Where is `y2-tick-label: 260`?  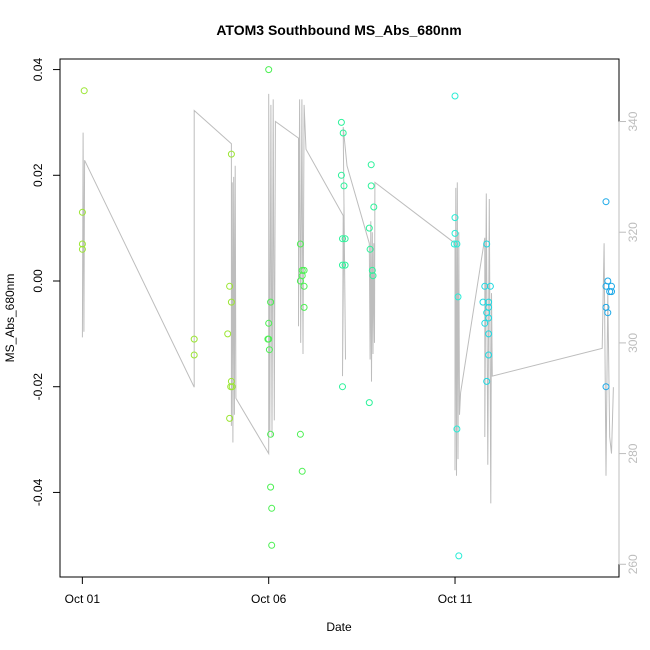
y2-tick-label: 260 is located at coordinates (633, 564).